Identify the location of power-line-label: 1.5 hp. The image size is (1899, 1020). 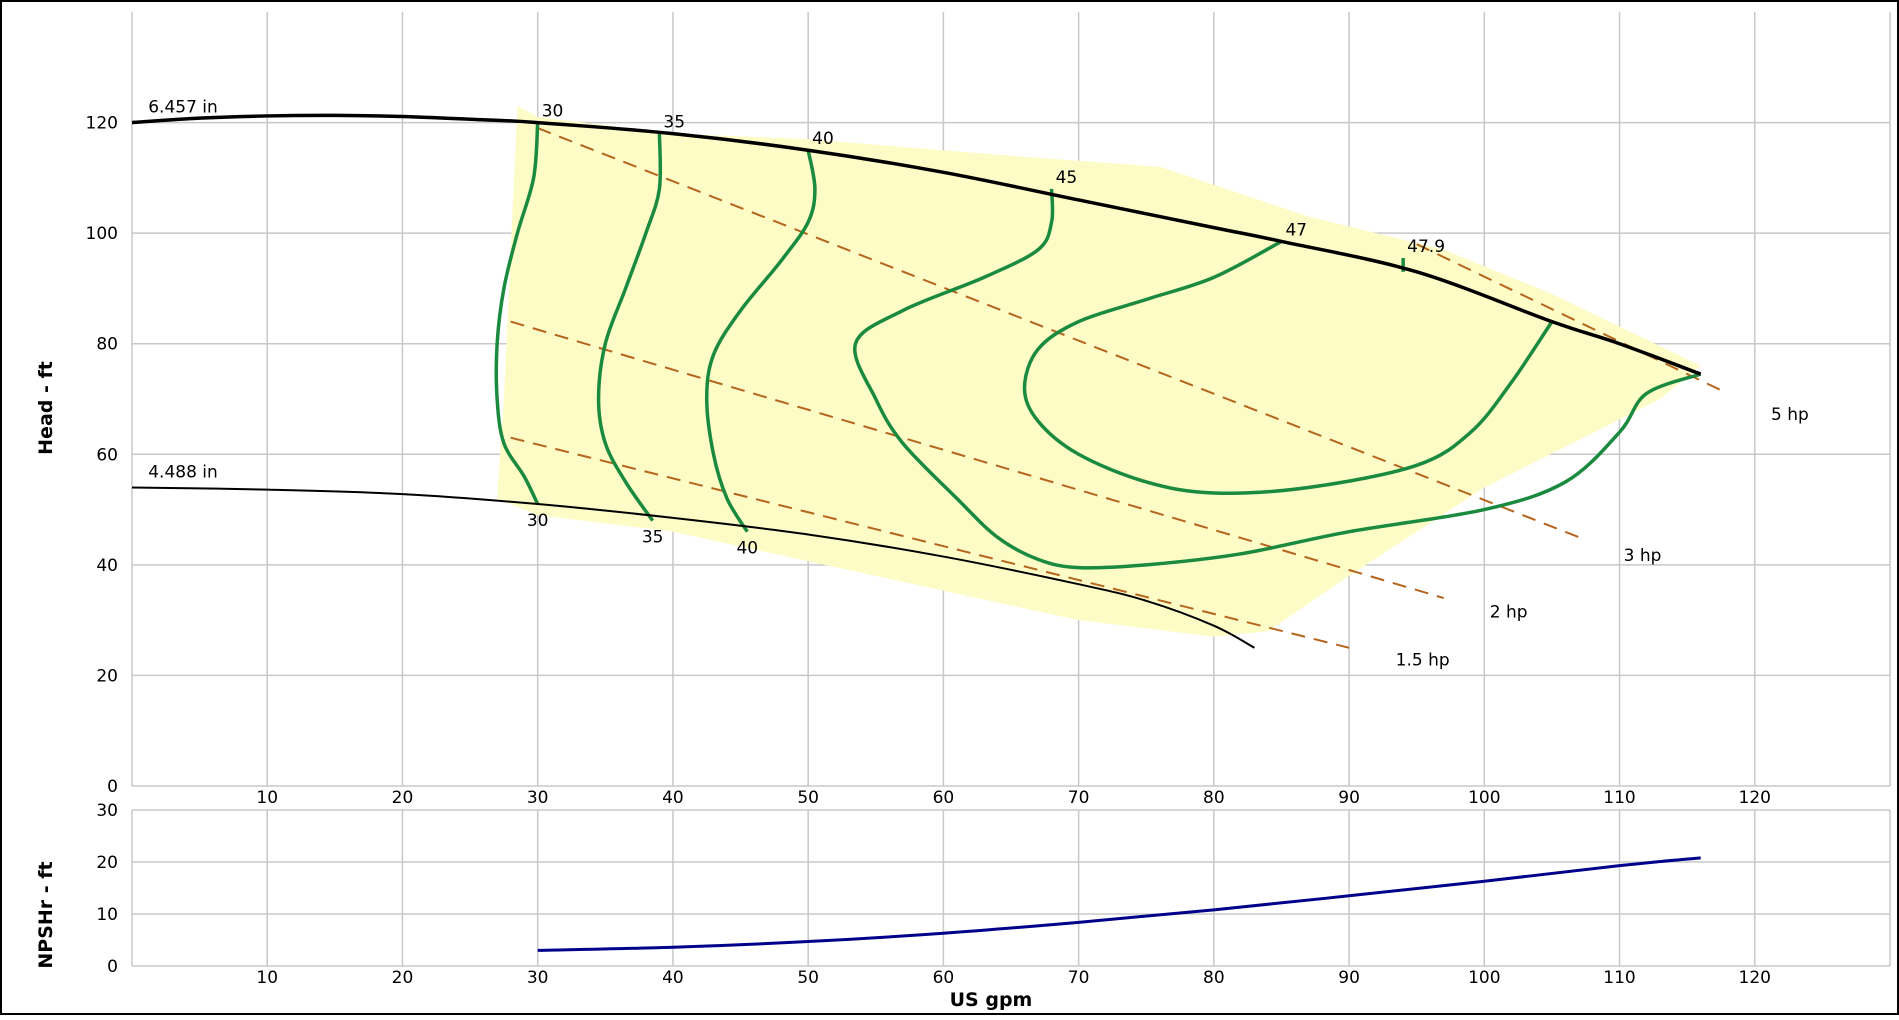
(1423, 660).